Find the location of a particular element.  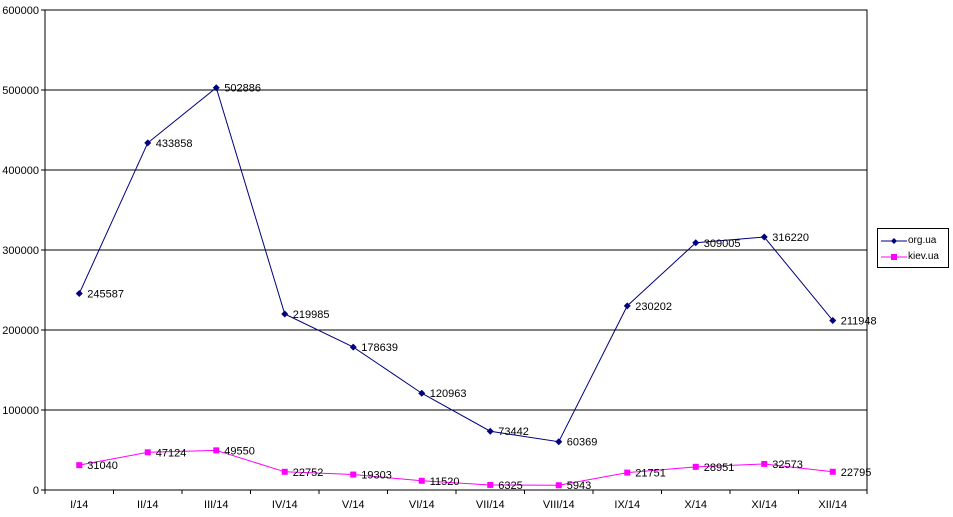

legend: org.ua kiev.ua is located at coordinates (913, 248).